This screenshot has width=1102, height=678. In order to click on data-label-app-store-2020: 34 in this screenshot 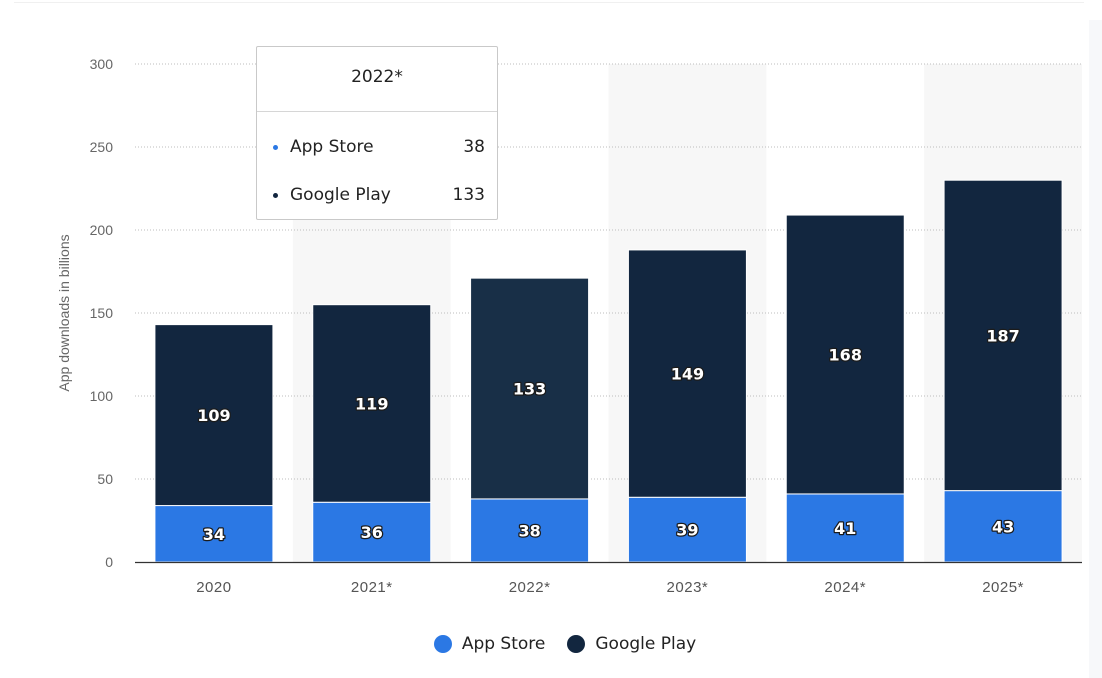, I will do `click(214, 534)`.